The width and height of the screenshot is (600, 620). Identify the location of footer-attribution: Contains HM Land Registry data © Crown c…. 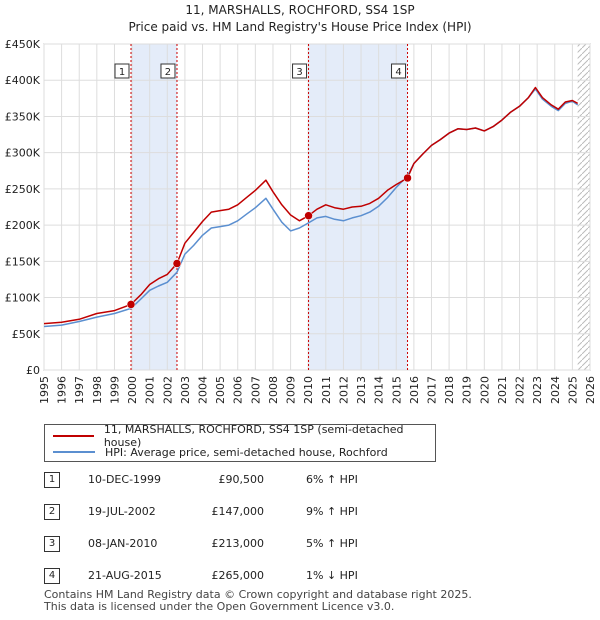
(258, 601).